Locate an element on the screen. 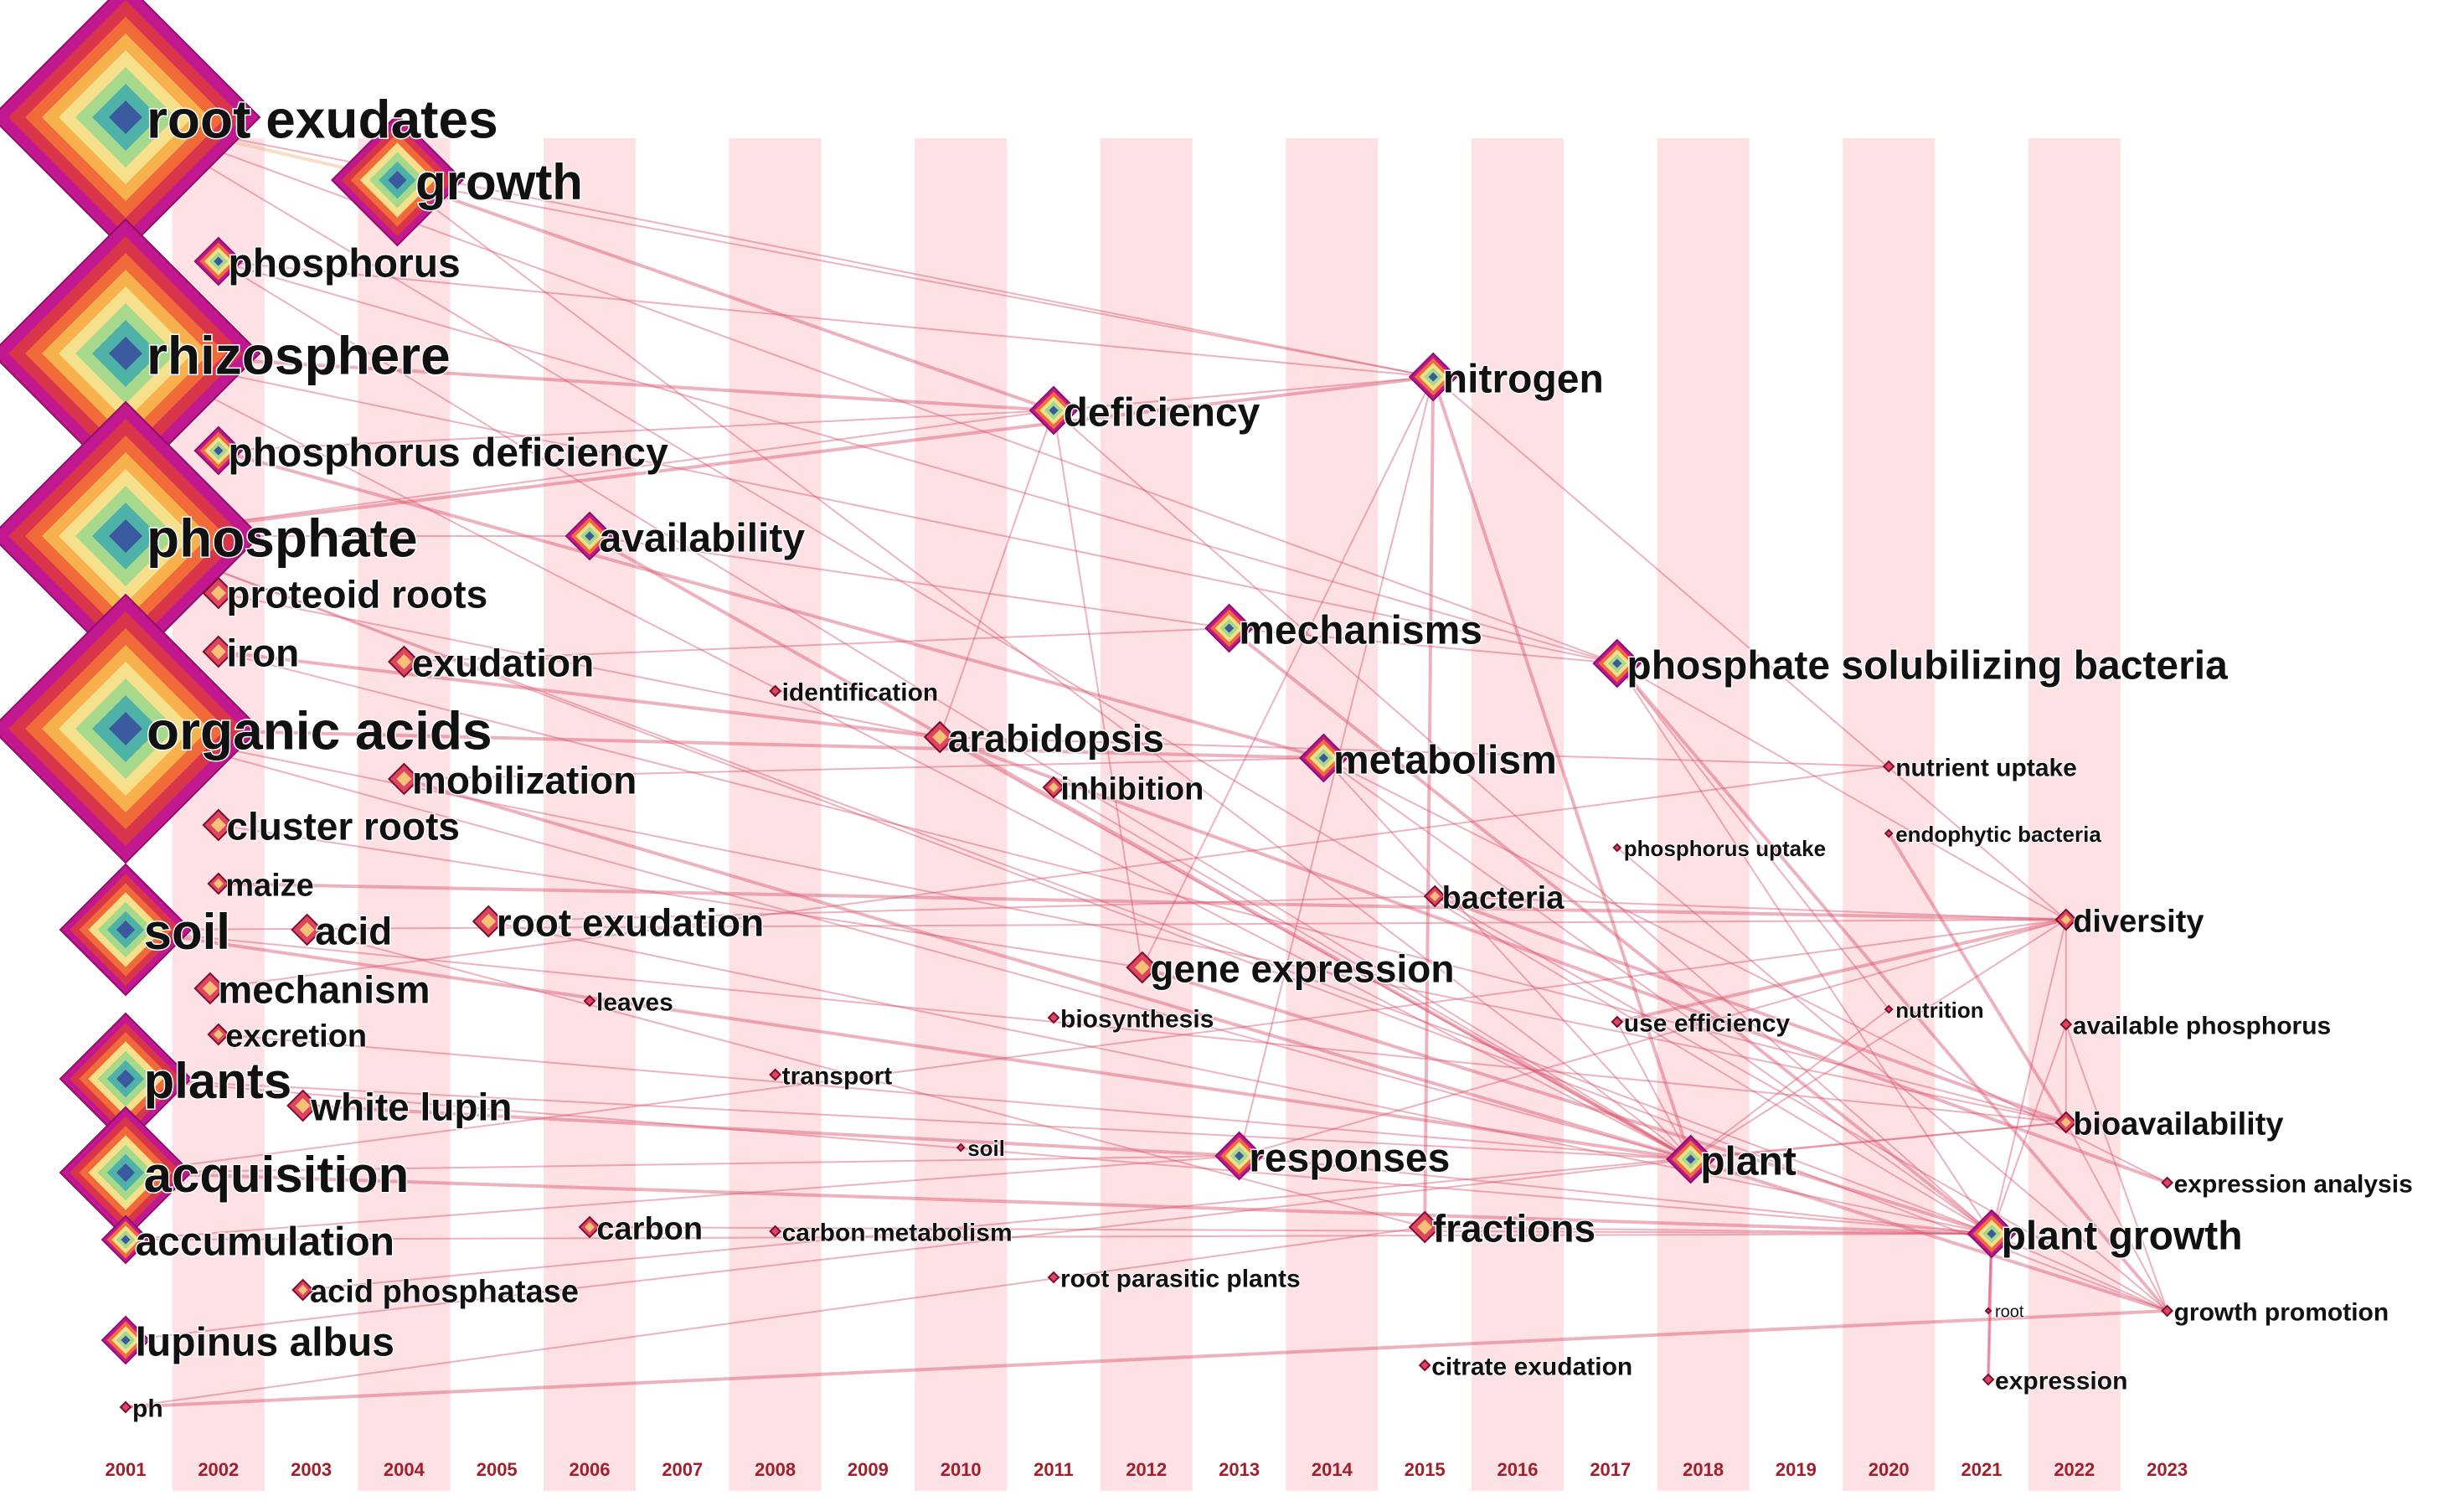 This screenshot has width=2464, height=1506. node-bioavailability is located at coordinates (2066, 1122).